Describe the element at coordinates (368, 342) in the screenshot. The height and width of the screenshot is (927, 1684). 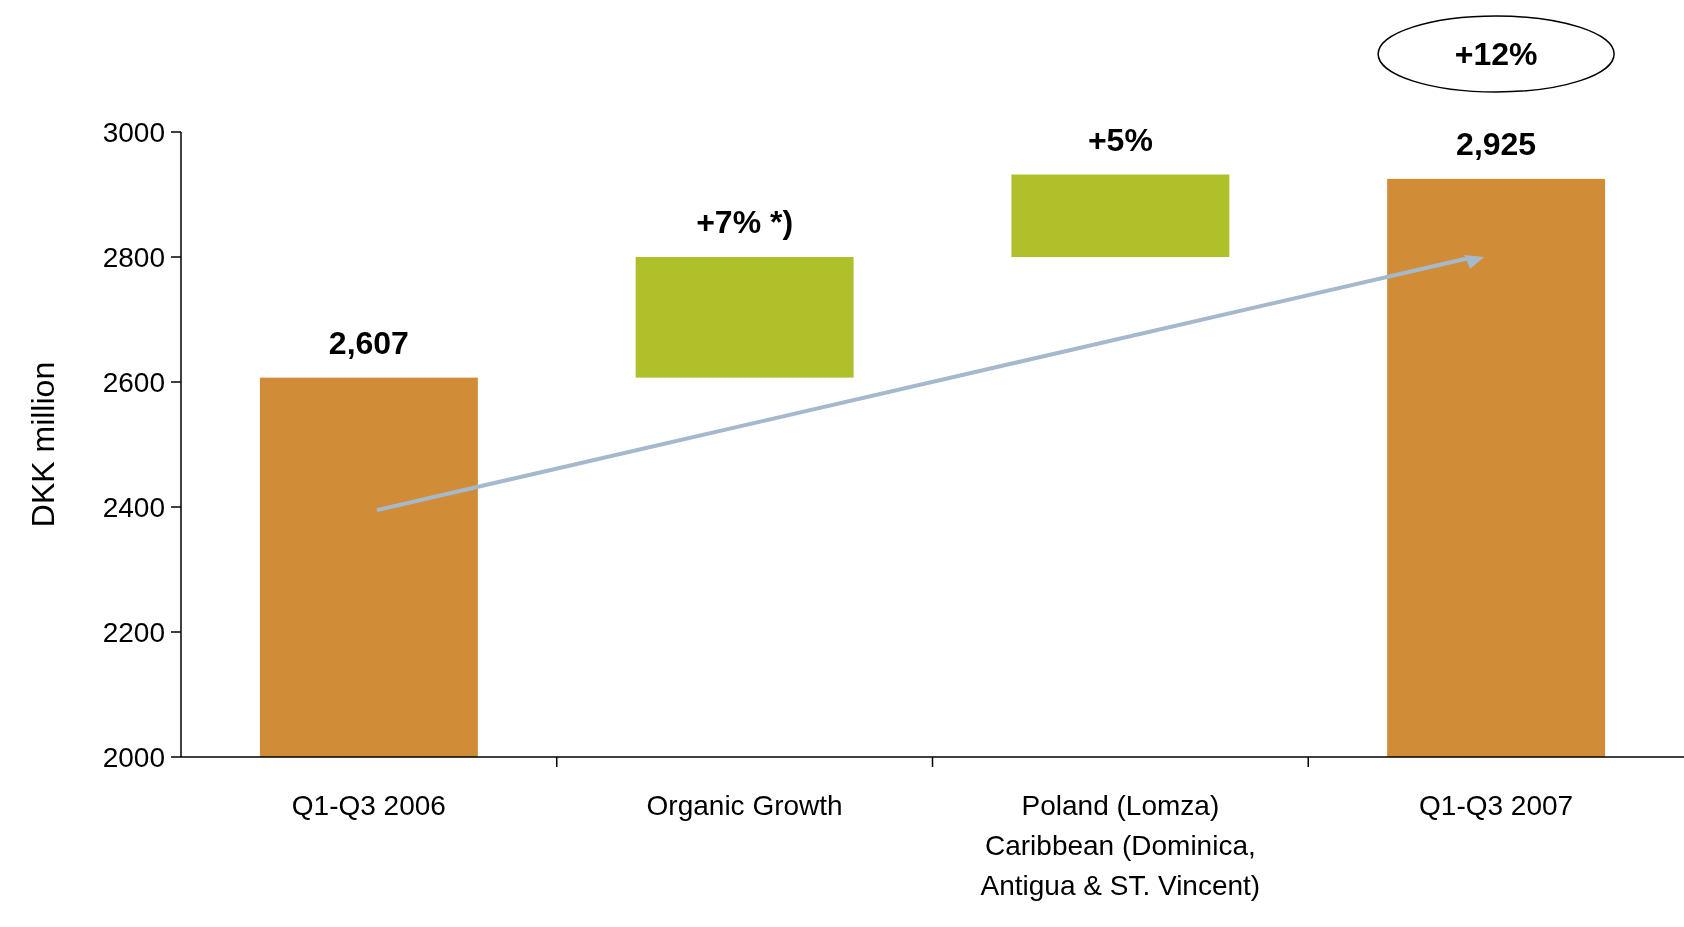
I see `data-label: 2,607` at that location.